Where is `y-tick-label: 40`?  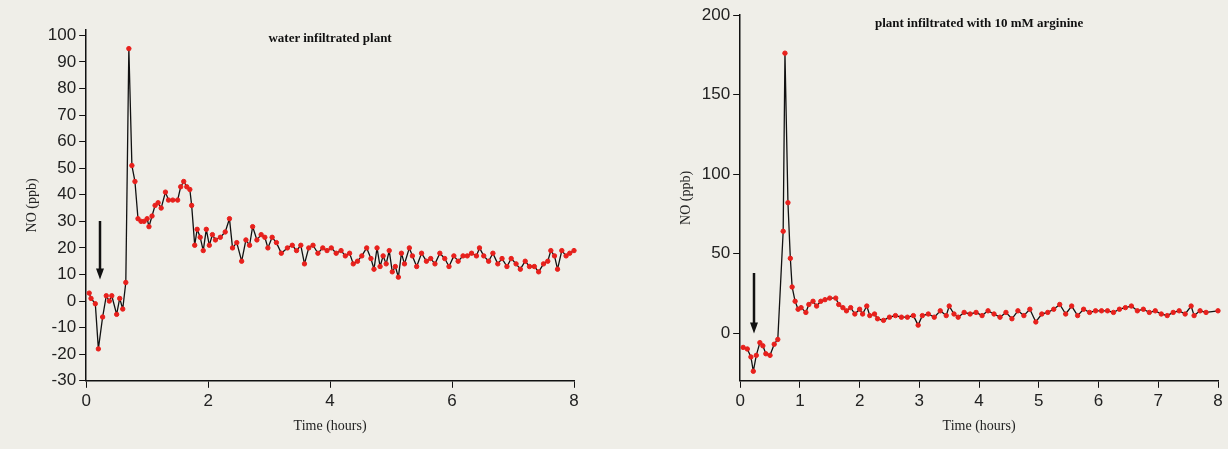
y-tick-label: 40 is located at coordinates (67, 194).